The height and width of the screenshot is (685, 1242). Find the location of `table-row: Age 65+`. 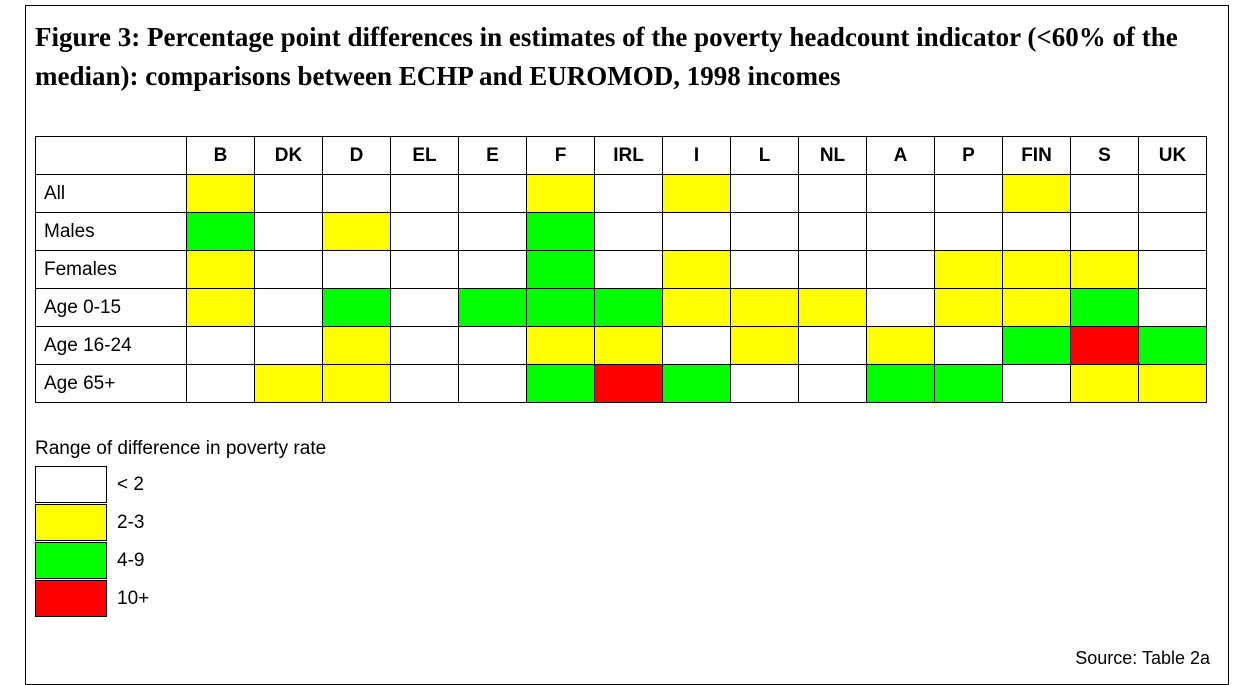

table-row: Age 65+ is located at coordinates (621, 383).